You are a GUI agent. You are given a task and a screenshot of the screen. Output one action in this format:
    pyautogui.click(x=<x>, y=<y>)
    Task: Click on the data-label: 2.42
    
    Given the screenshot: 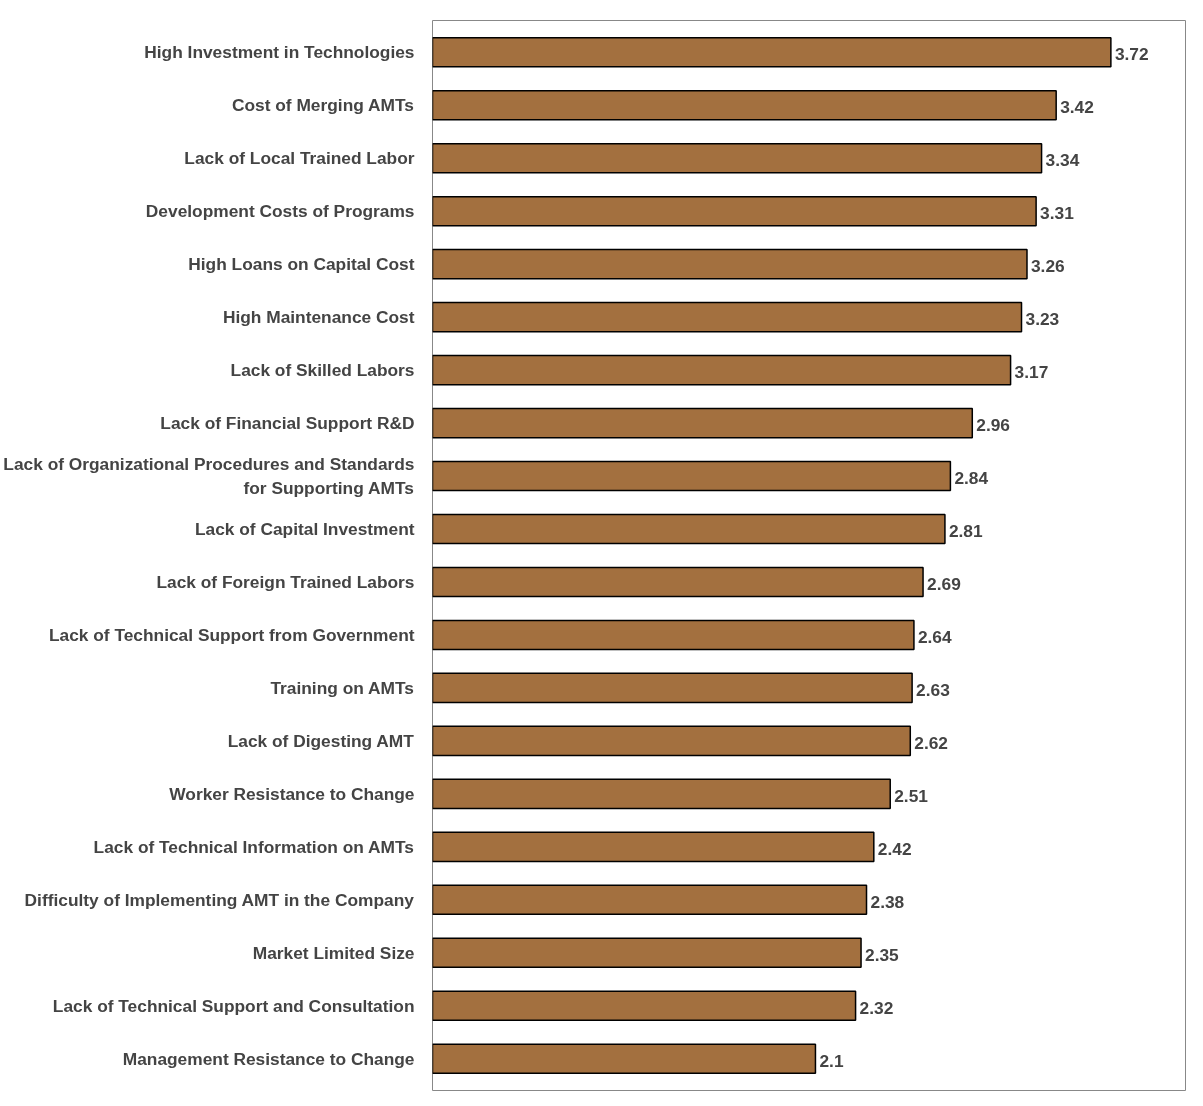 What is the action you would take?
    pyautogui.click(x=894, y=848)
    